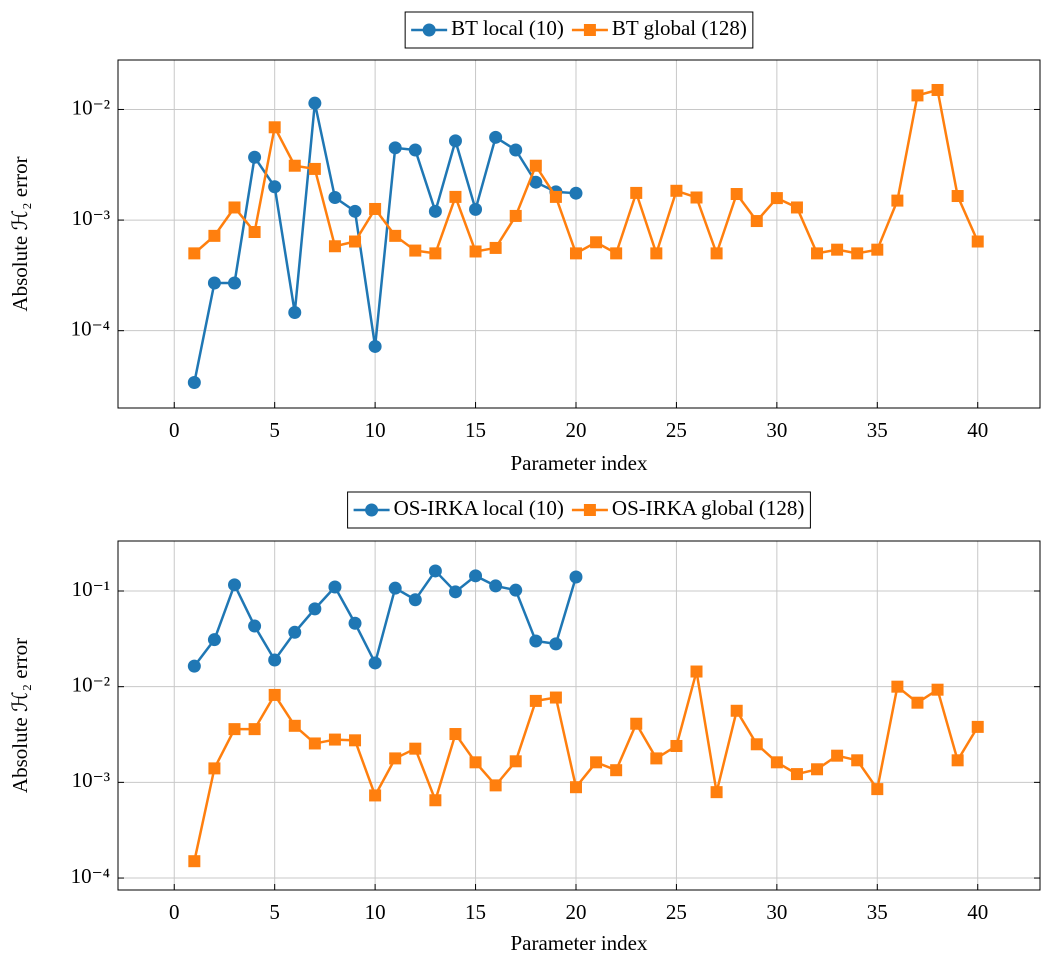  I want to click on x-tick-label: 10, so click(375, 430).